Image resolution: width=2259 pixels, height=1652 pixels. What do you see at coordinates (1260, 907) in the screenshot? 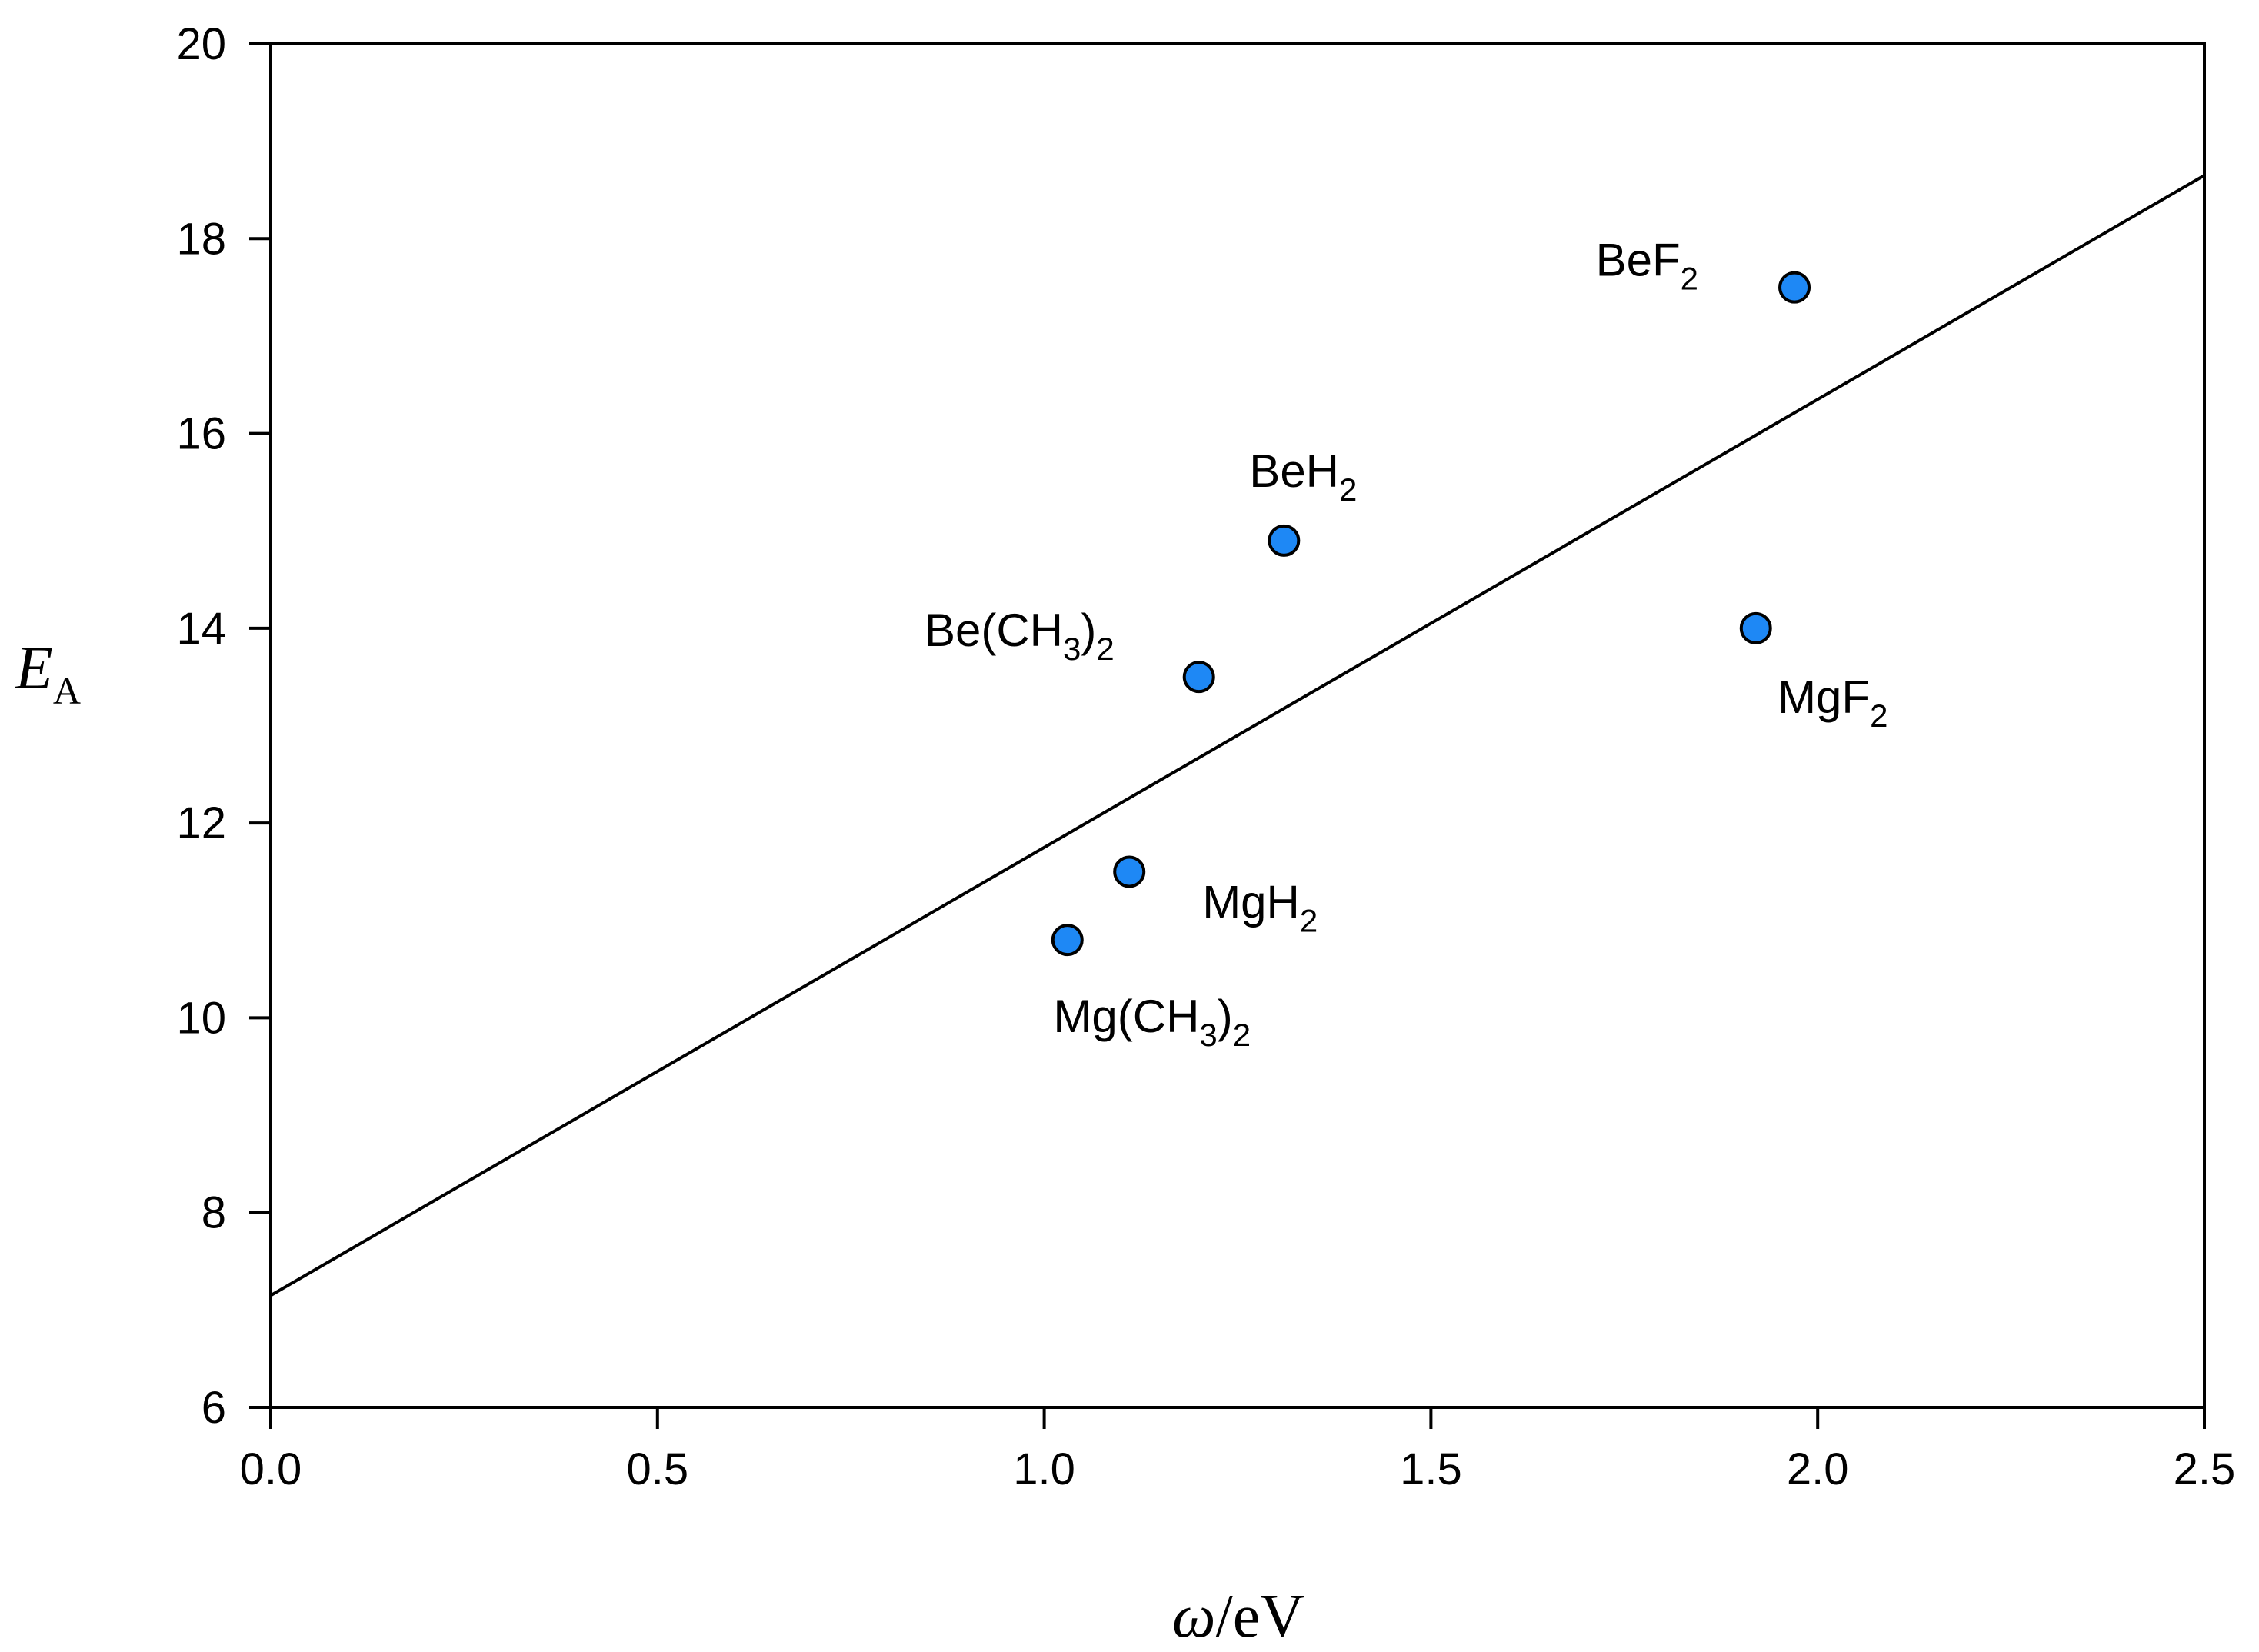
I see `point-label: MgH2` at bounding box center [1260, 907].